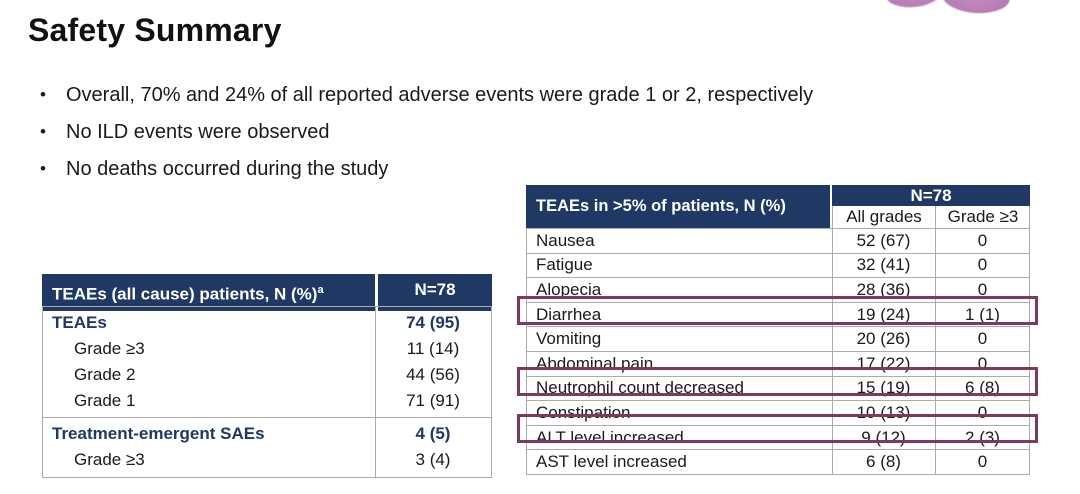 This screenshot has height=494, width=1080. Describe the element at coordinates (105, 374) in the screenshot. I see `row-label: Grade 2` at that location.